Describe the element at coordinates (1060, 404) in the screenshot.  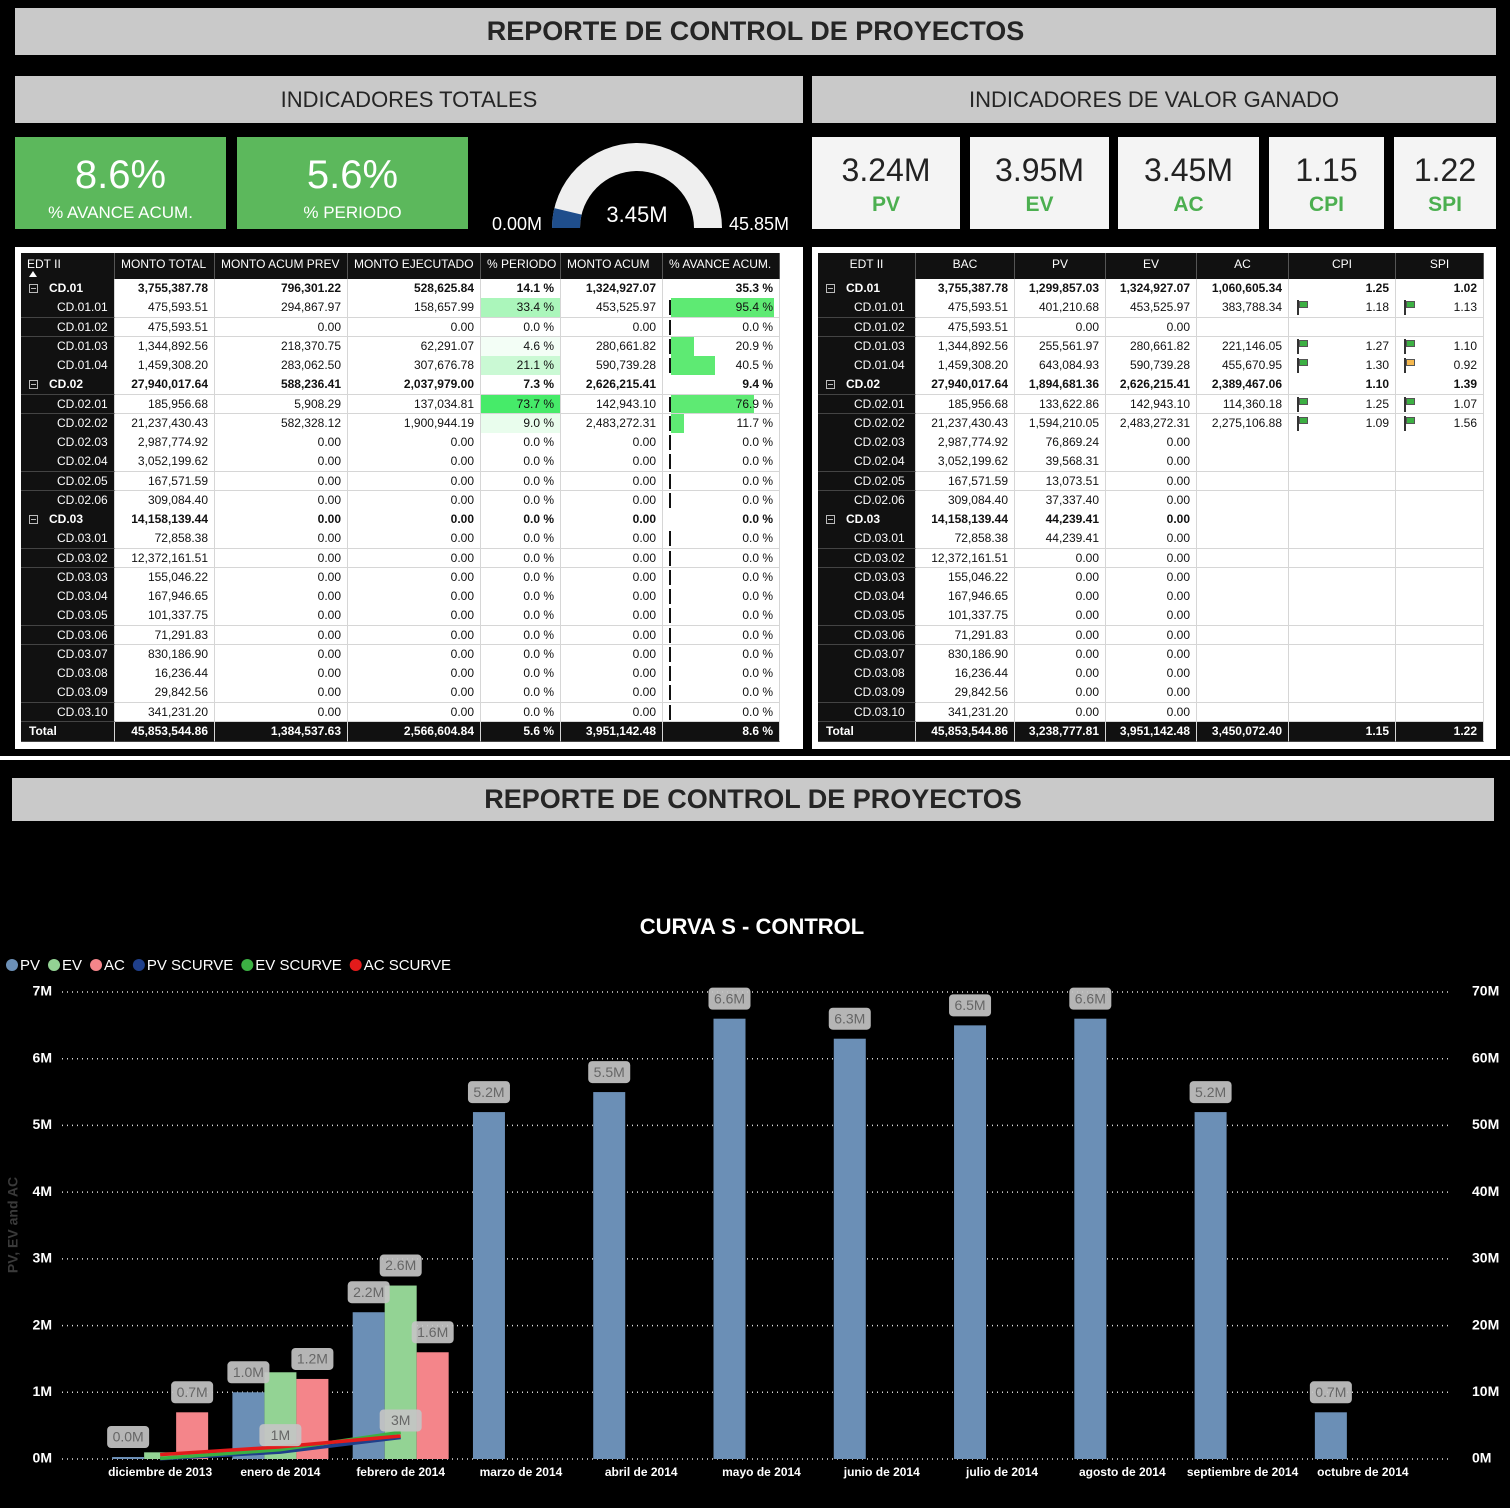
I see `table-cell: 133,622.86` at that location.